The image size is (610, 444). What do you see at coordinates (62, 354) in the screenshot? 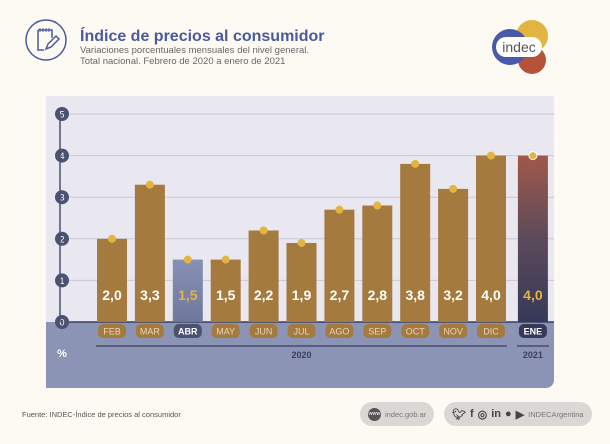
I see `y-unit-label: %` at bounding box center [62, 354].